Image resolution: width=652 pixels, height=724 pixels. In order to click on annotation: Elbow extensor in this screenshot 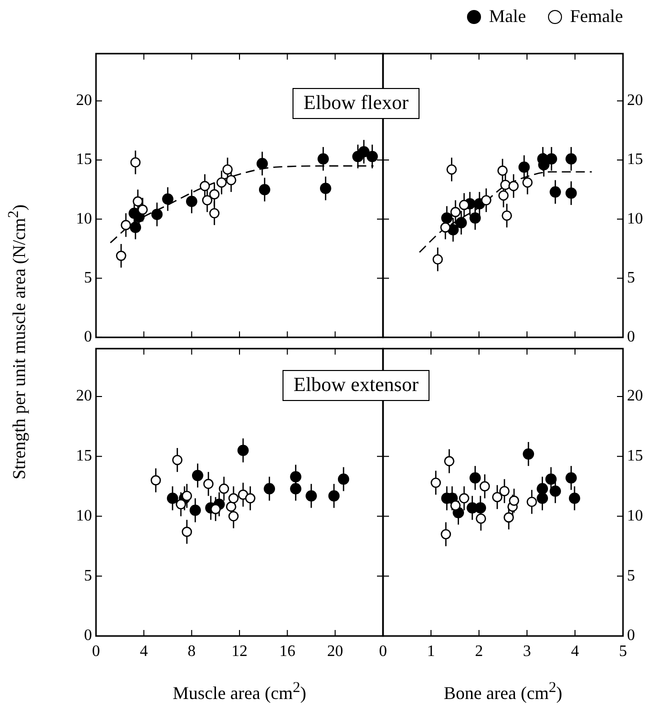, I will do `click(356, 385)`.